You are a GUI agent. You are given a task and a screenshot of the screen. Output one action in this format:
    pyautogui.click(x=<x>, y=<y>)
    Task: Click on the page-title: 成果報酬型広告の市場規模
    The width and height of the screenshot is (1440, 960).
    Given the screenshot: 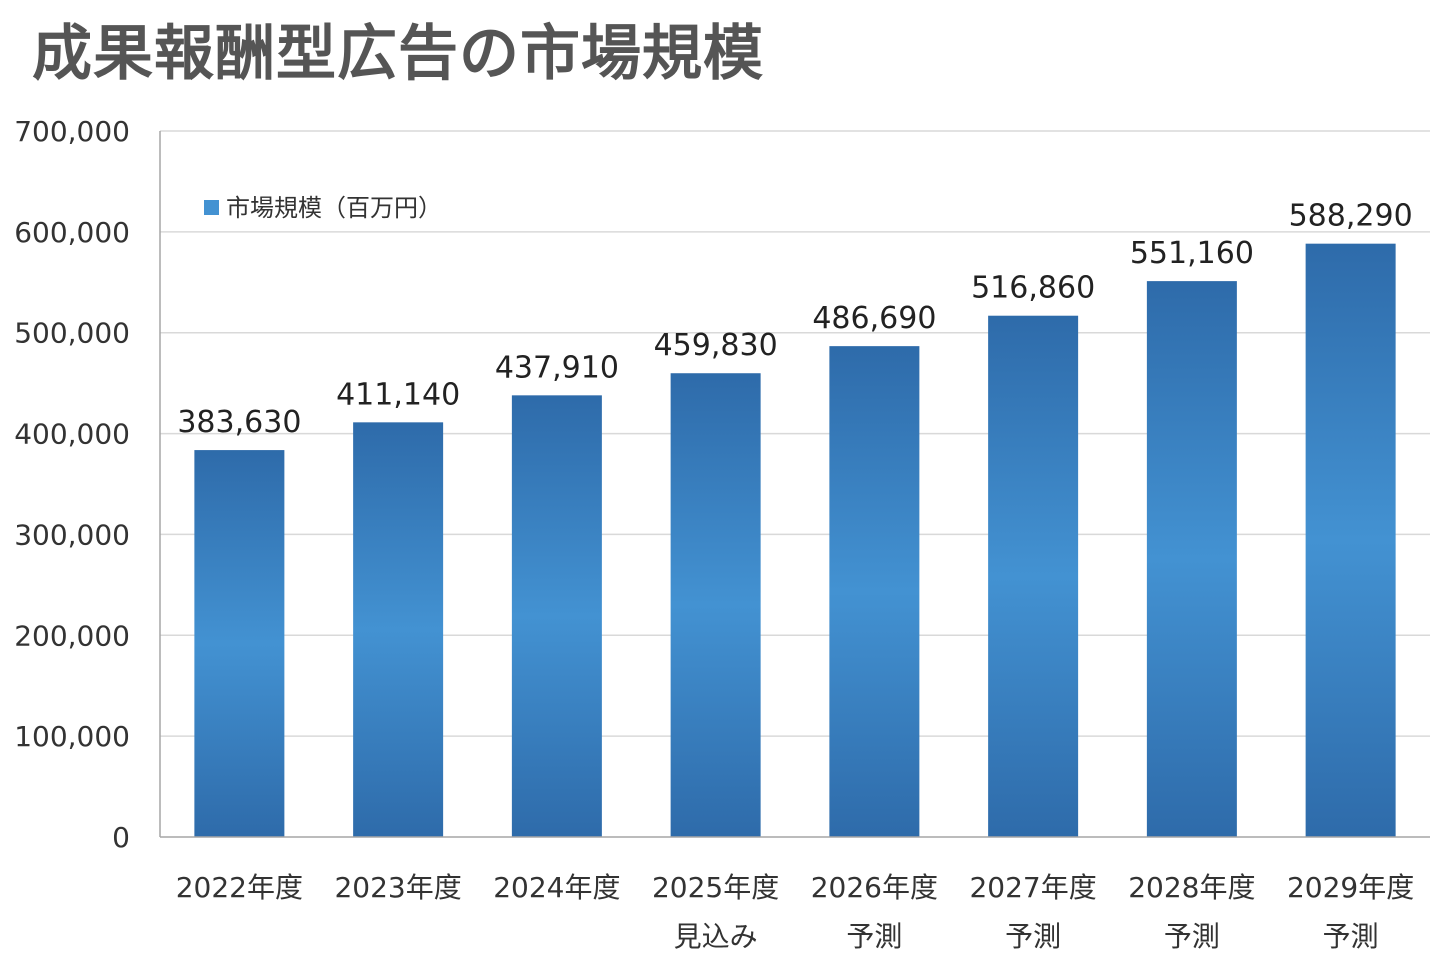 What is the action you would take?
    pyautogui.click(x=398, y=54)
    